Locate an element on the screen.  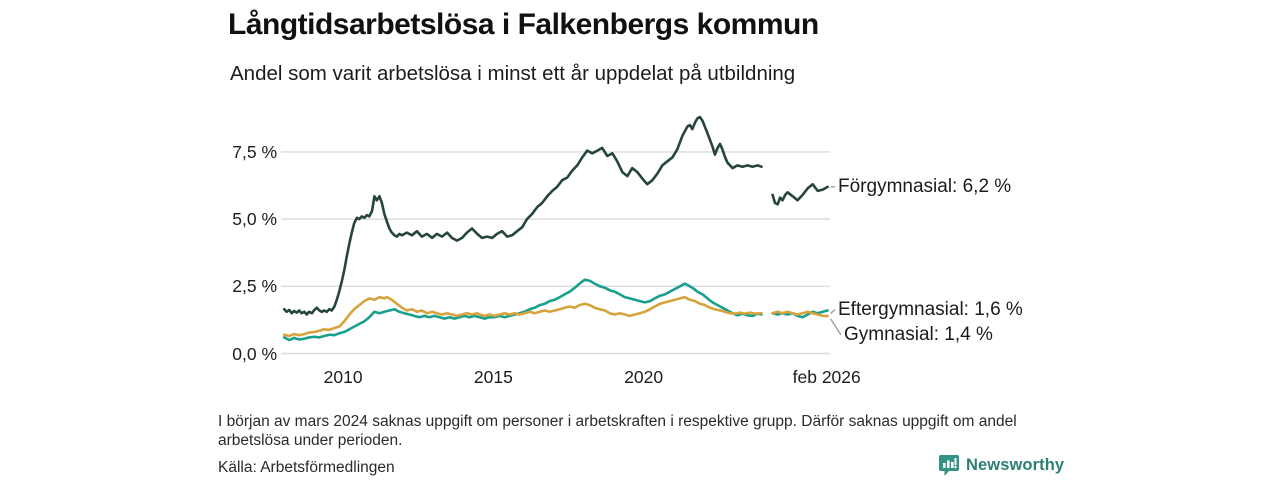
y-tick-label: 2,5 % is located at coordinates (254, 286).